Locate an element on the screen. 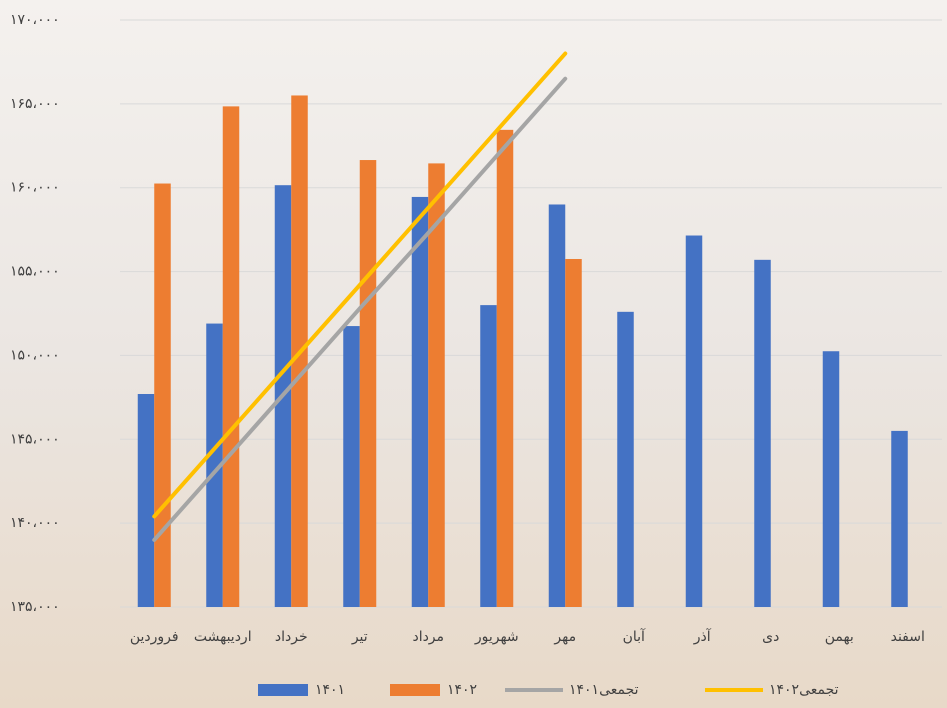 The height and width of the screenshot is (708, 947). y-tick-label: ۱۴۰،۰۰۰ is located at coordinates (35, 523).